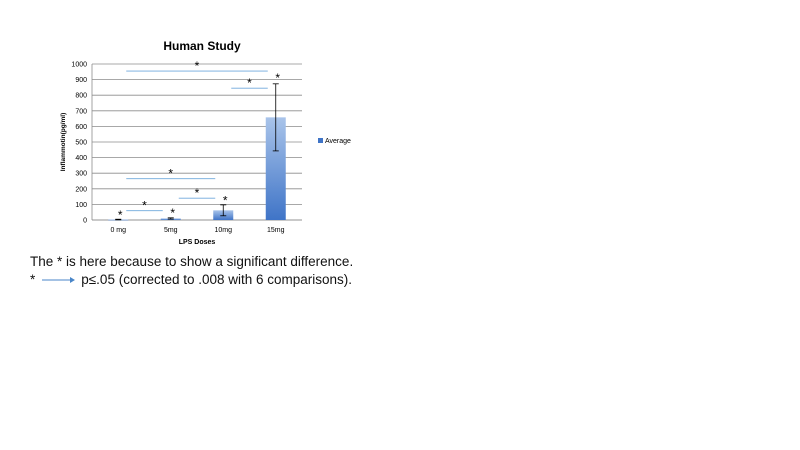 This screenshot has width=800, height=450. Describe the element at coordinates (81, 205) in the screenshot. I see `y-tick-label: 100` at that location.